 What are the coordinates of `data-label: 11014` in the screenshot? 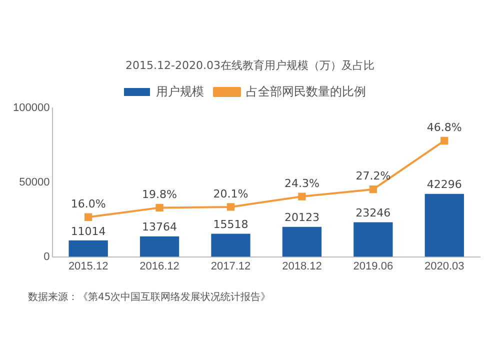 It's located at (88, 231).